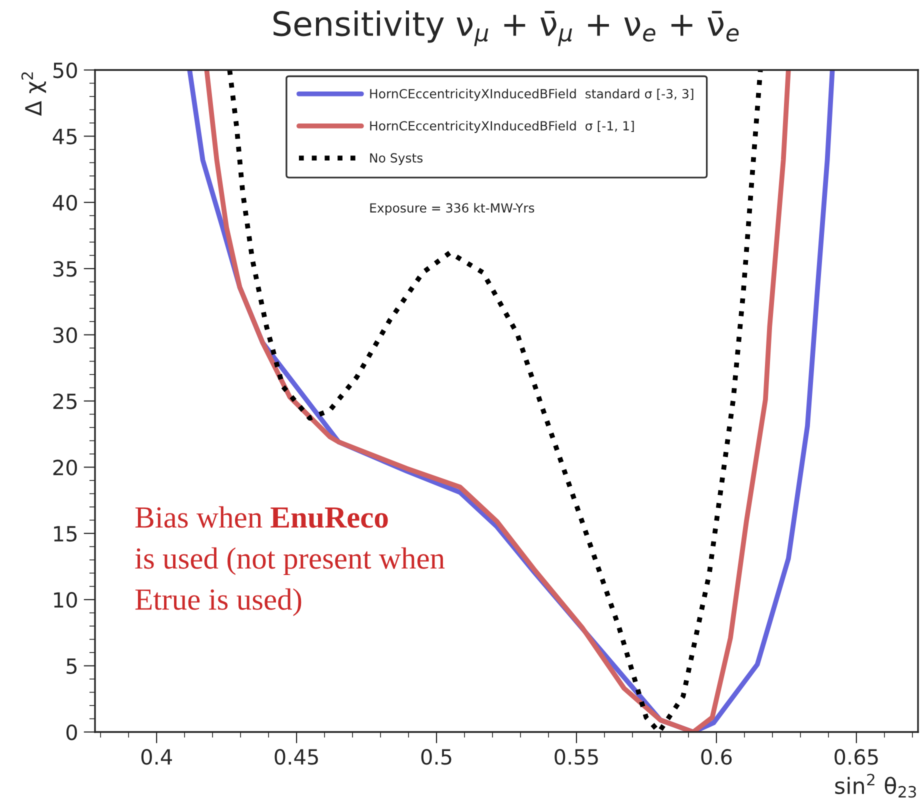 The width and height of the screenshot is (920, 808). What do you see at coordinates (64, 136) in the screenshot?
I see `y-tick-label: 45` at bounding box center [64, 136].